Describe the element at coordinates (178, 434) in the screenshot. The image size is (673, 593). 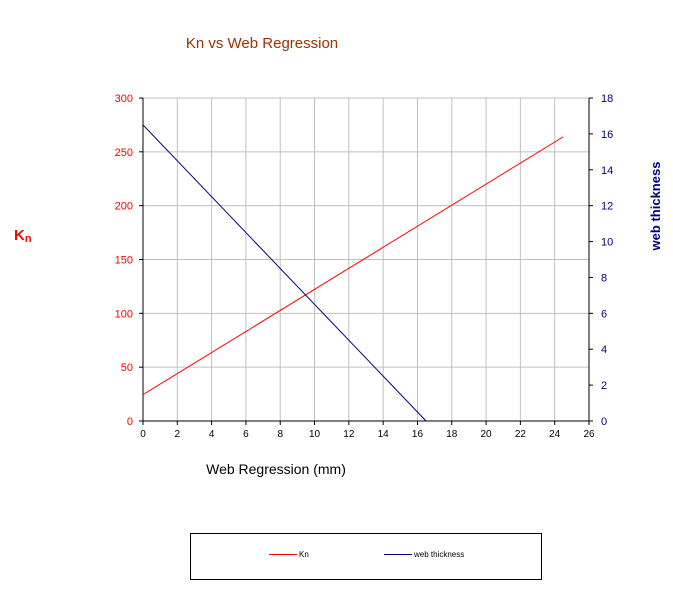
I see `x-tick-label: 2` at that location.